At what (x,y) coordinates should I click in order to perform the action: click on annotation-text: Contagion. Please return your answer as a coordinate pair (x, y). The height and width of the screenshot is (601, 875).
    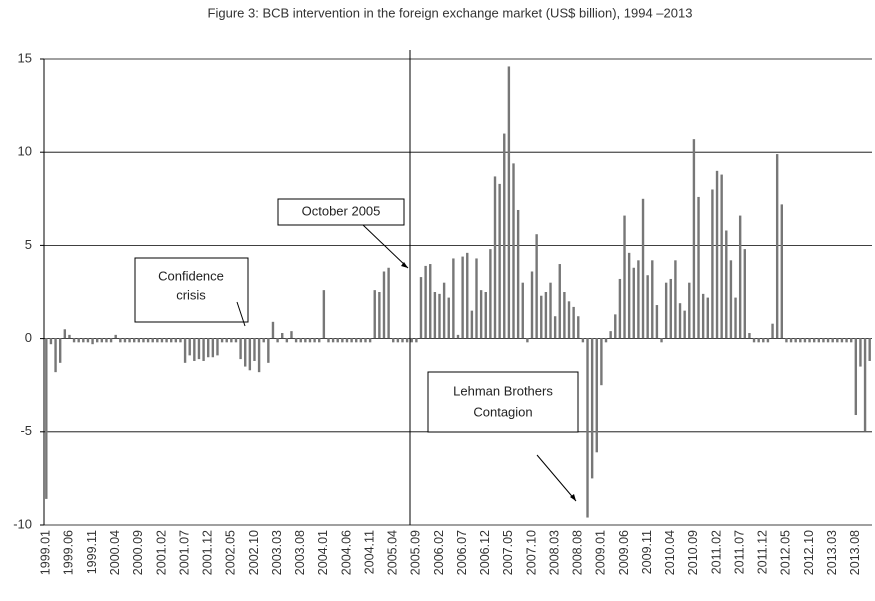
    Looking at the image, I should click on (502, 411).